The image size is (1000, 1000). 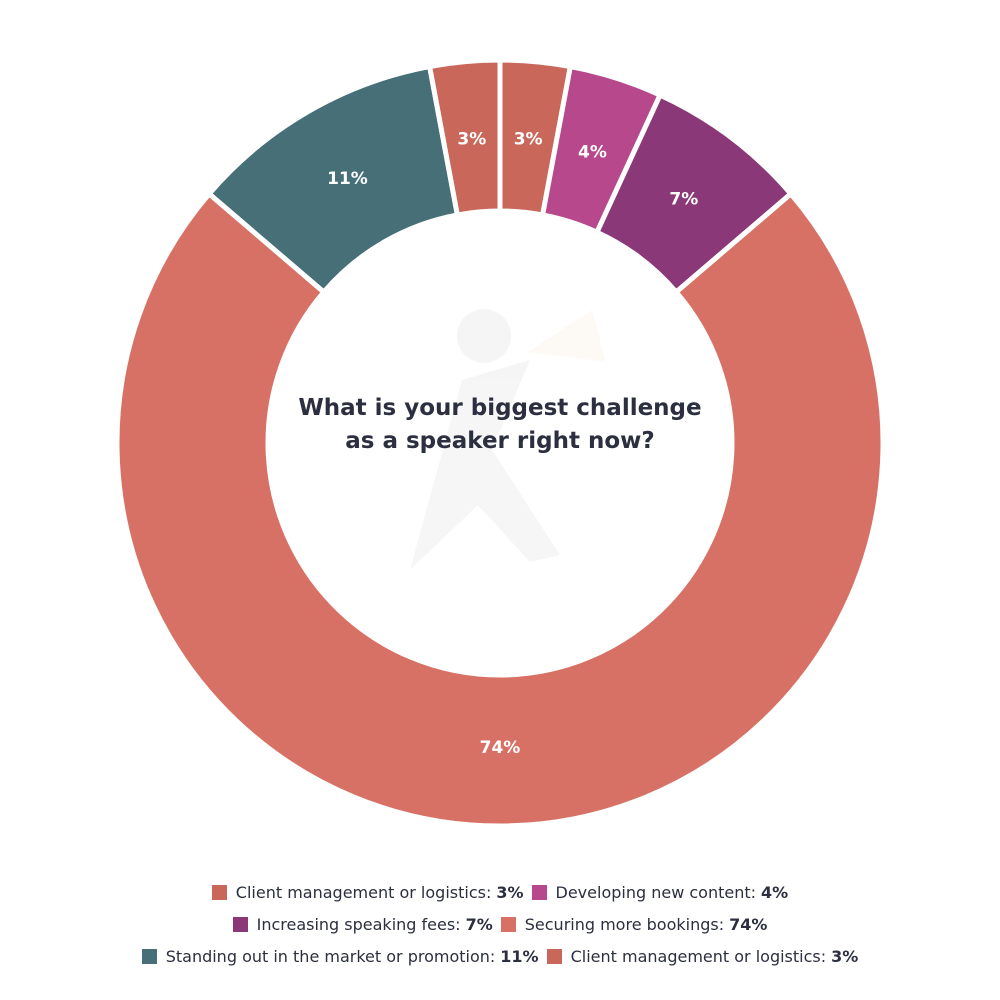 I want to click on legend-value: 74%, so click(x=748, y=924).